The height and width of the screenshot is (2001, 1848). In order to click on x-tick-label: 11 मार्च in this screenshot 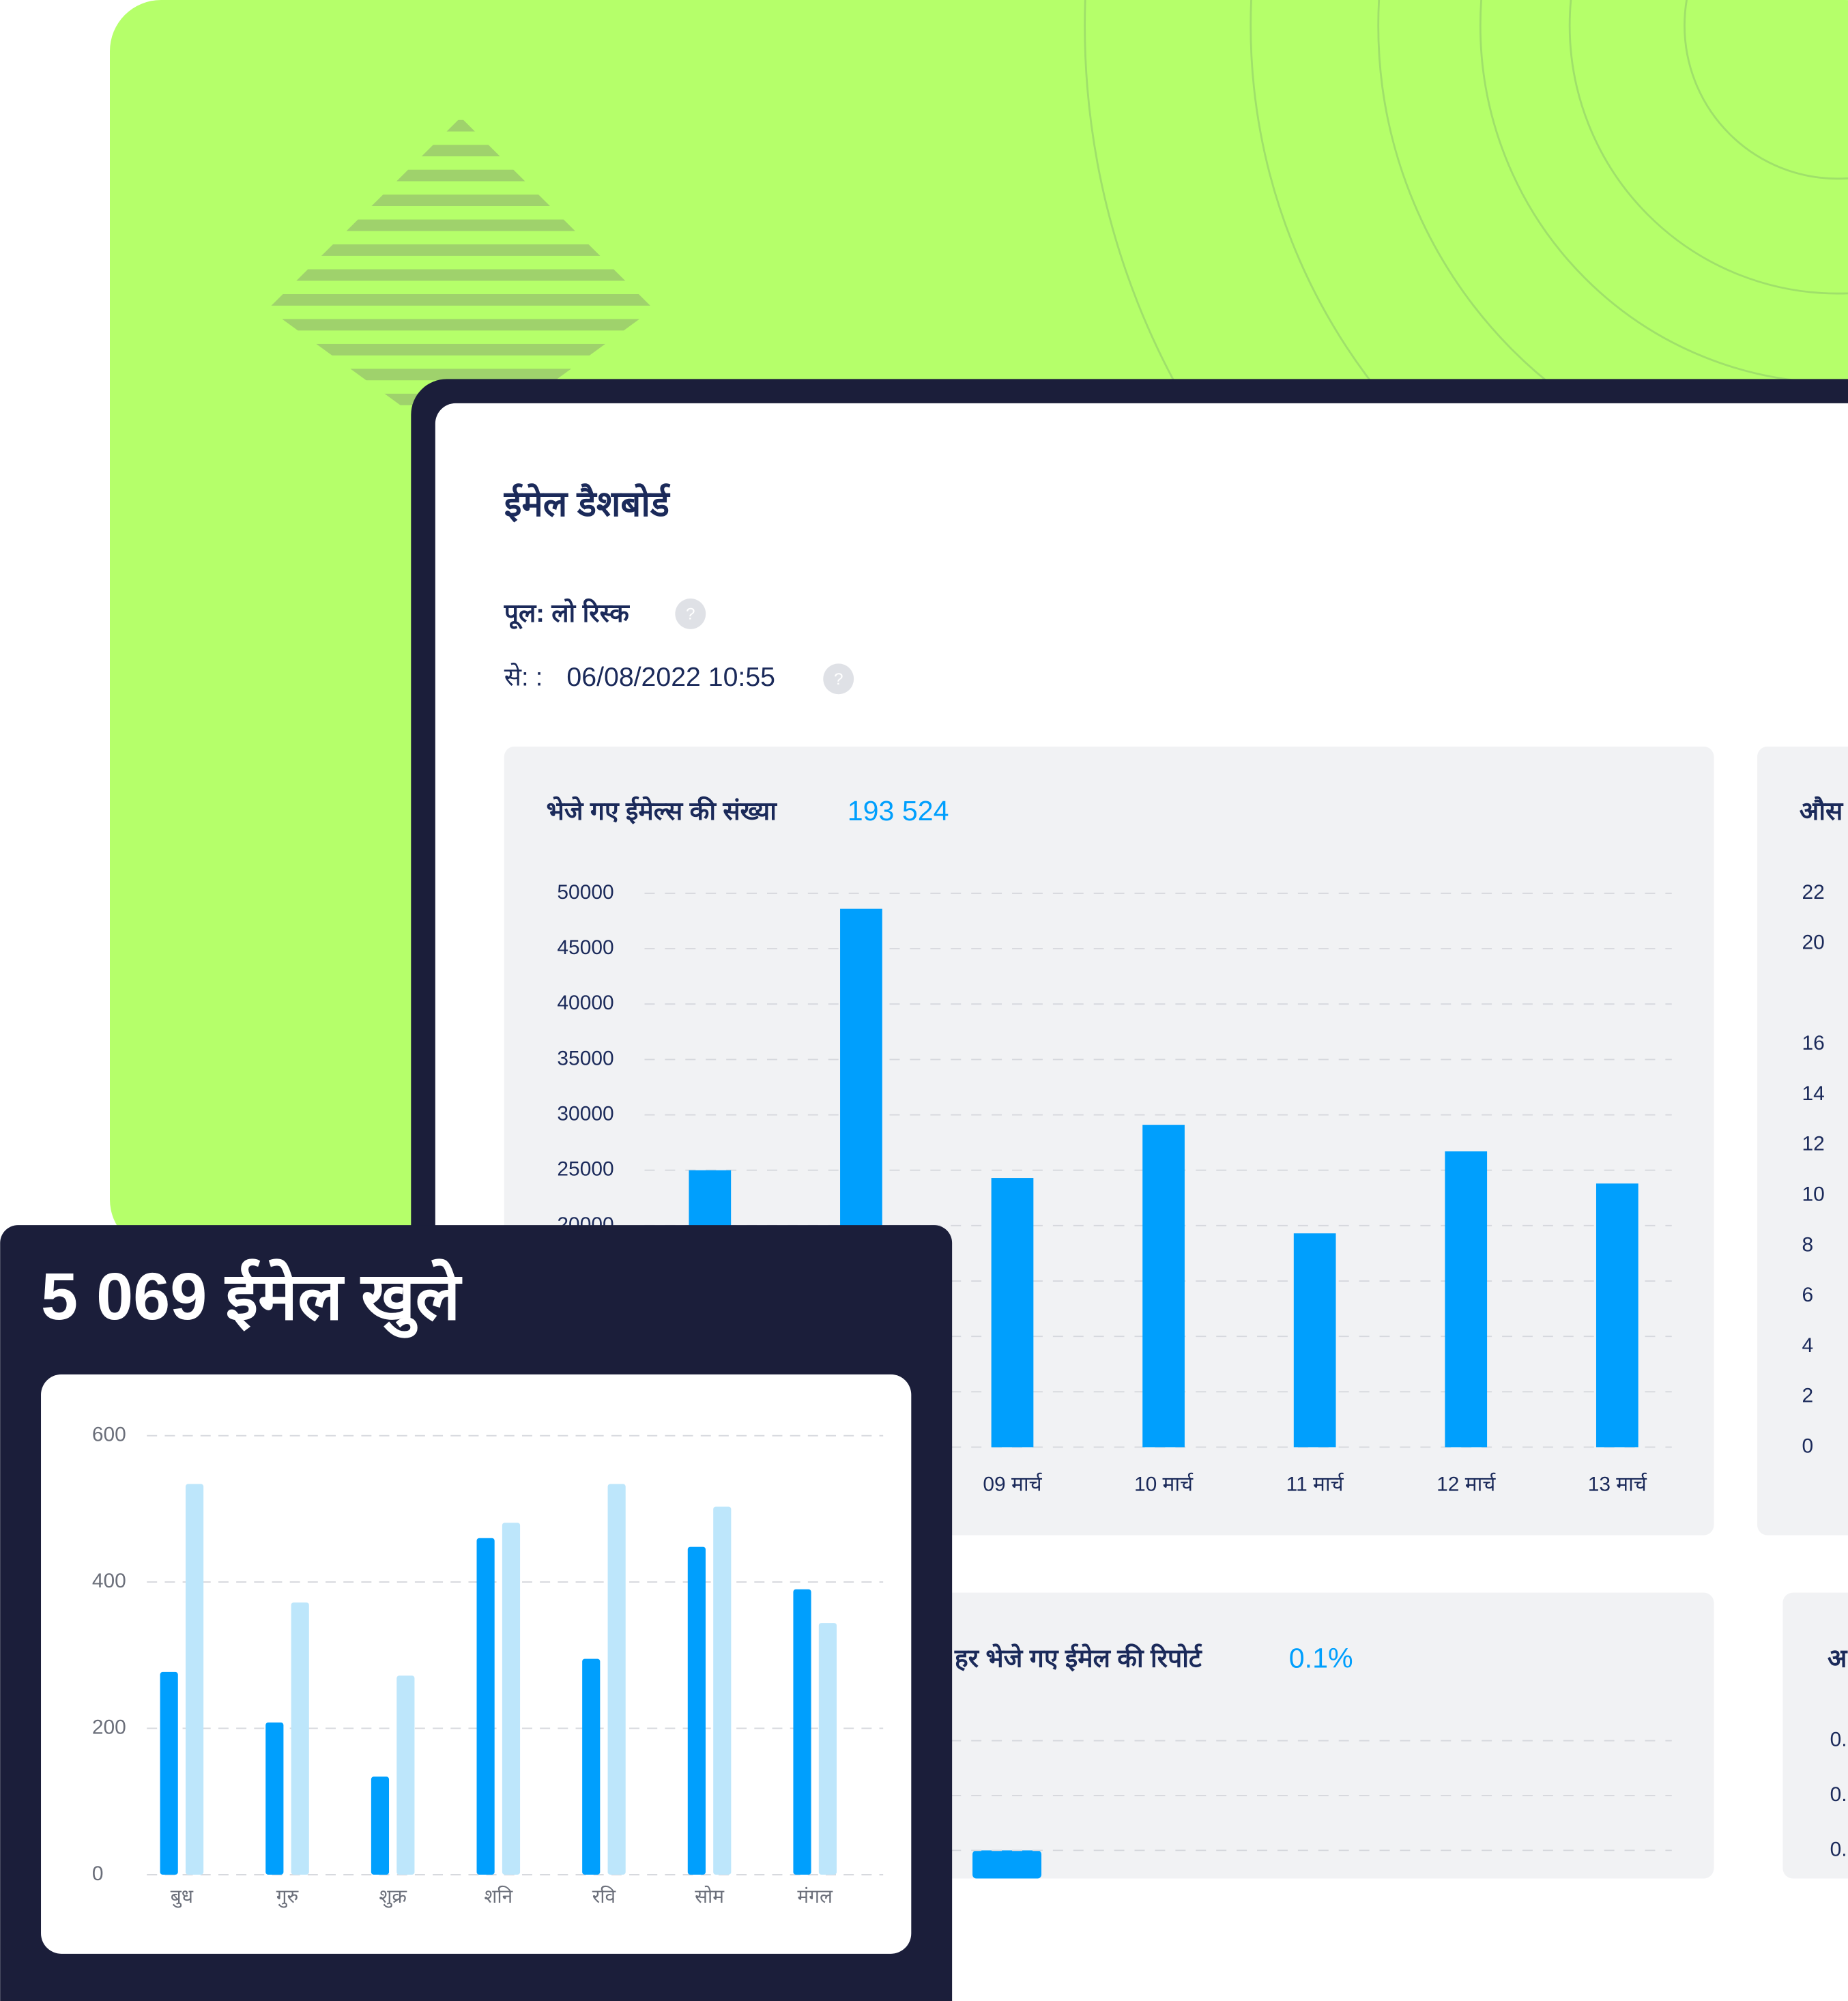, I will do `click(1315, 1483)`.